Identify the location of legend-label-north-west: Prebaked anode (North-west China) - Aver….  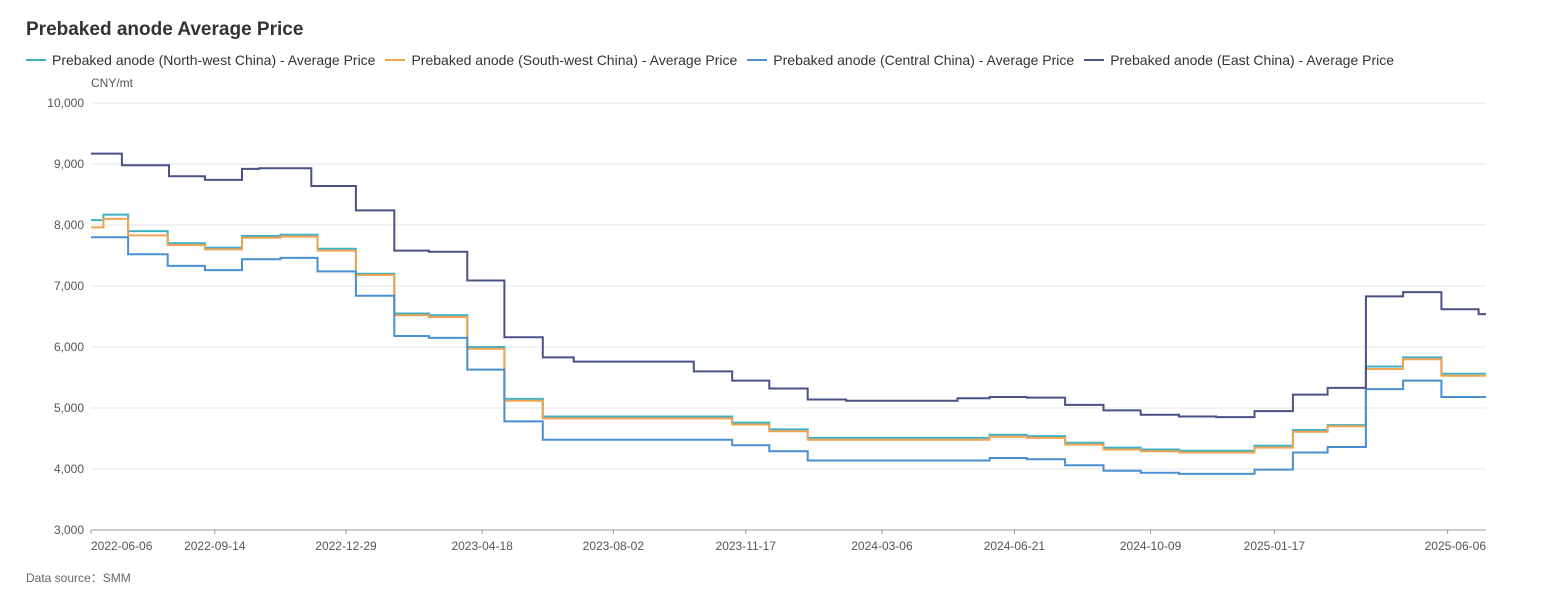
(214, 60).